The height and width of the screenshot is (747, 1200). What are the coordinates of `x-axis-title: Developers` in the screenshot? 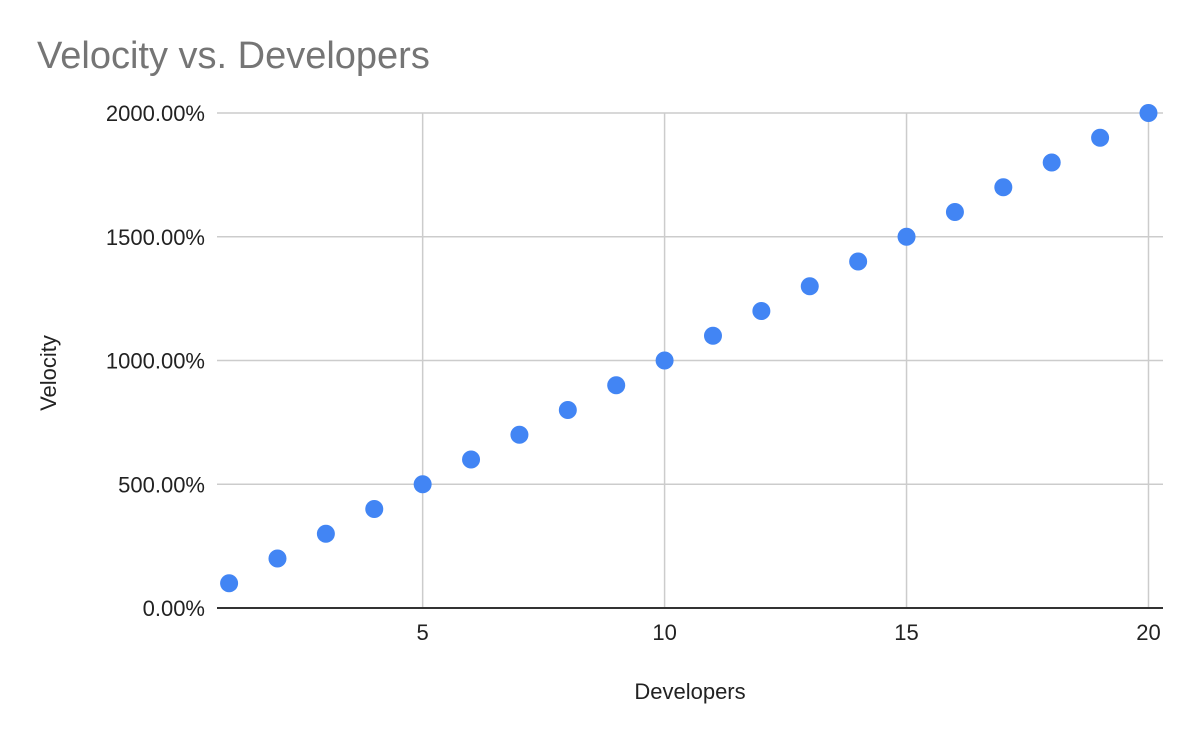 It's located at (689, 691).